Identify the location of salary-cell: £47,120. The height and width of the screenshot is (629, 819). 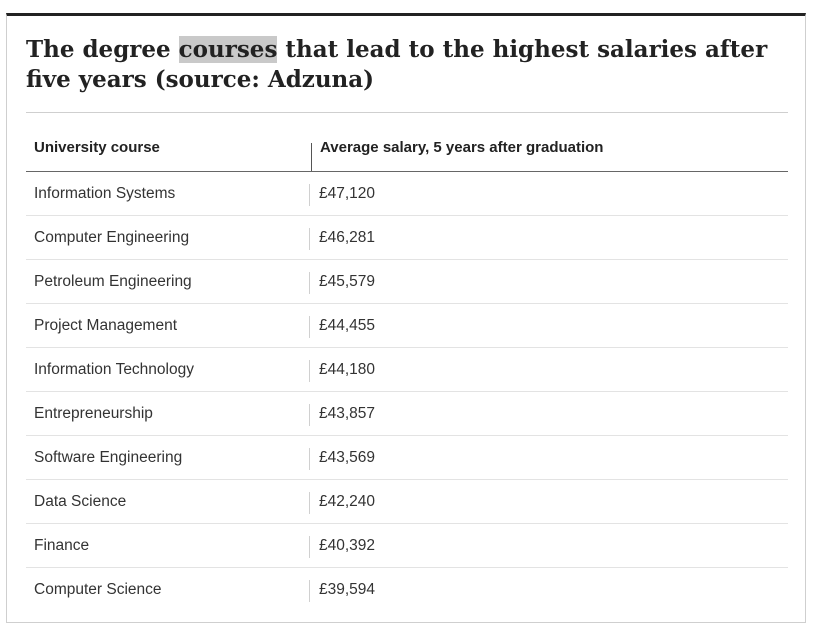
(347, 193).